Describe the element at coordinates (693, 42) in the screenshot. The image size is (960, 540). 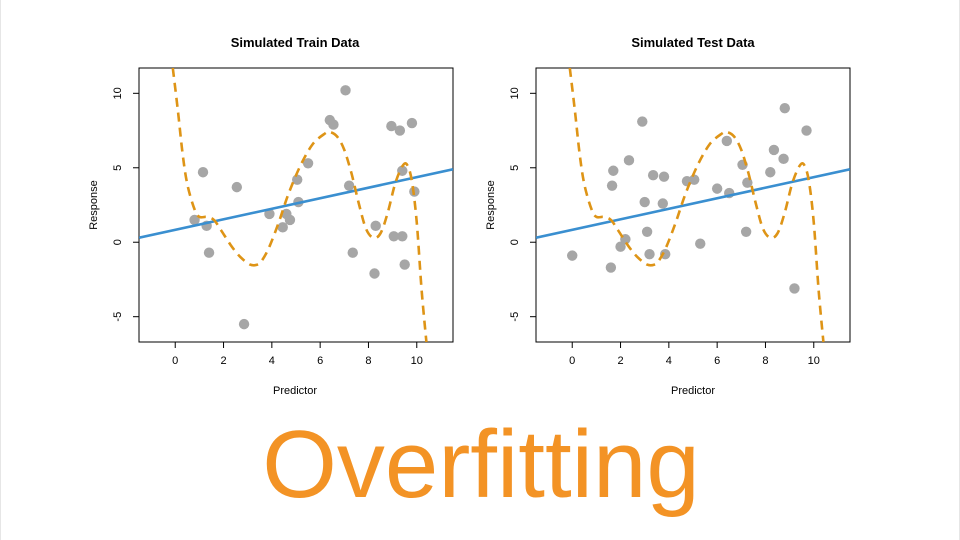
I see `chart-title: Simulated Test Data` at that location.